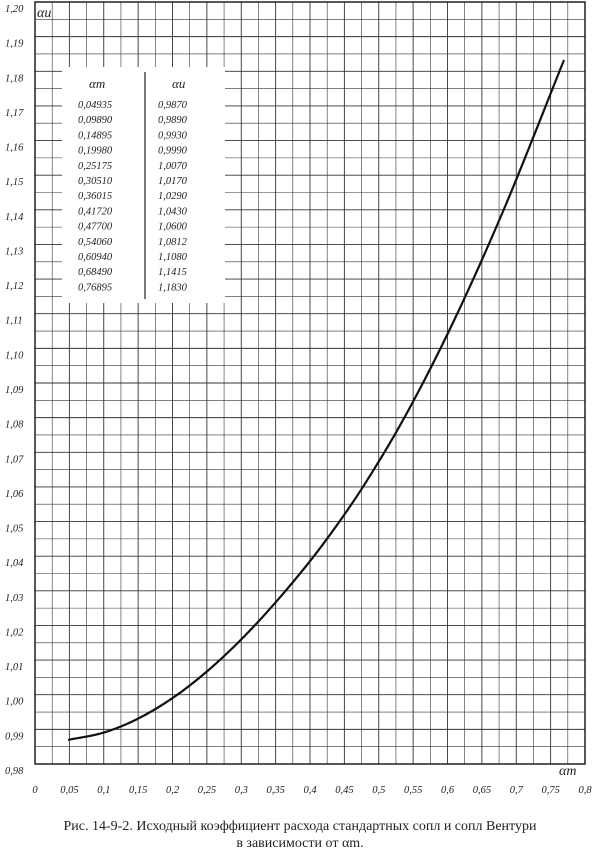  What do you see at coordinates (95, 227) in the screenshot?
I see `table-cell-am: 0,47700` at bounding box center [95, 227].